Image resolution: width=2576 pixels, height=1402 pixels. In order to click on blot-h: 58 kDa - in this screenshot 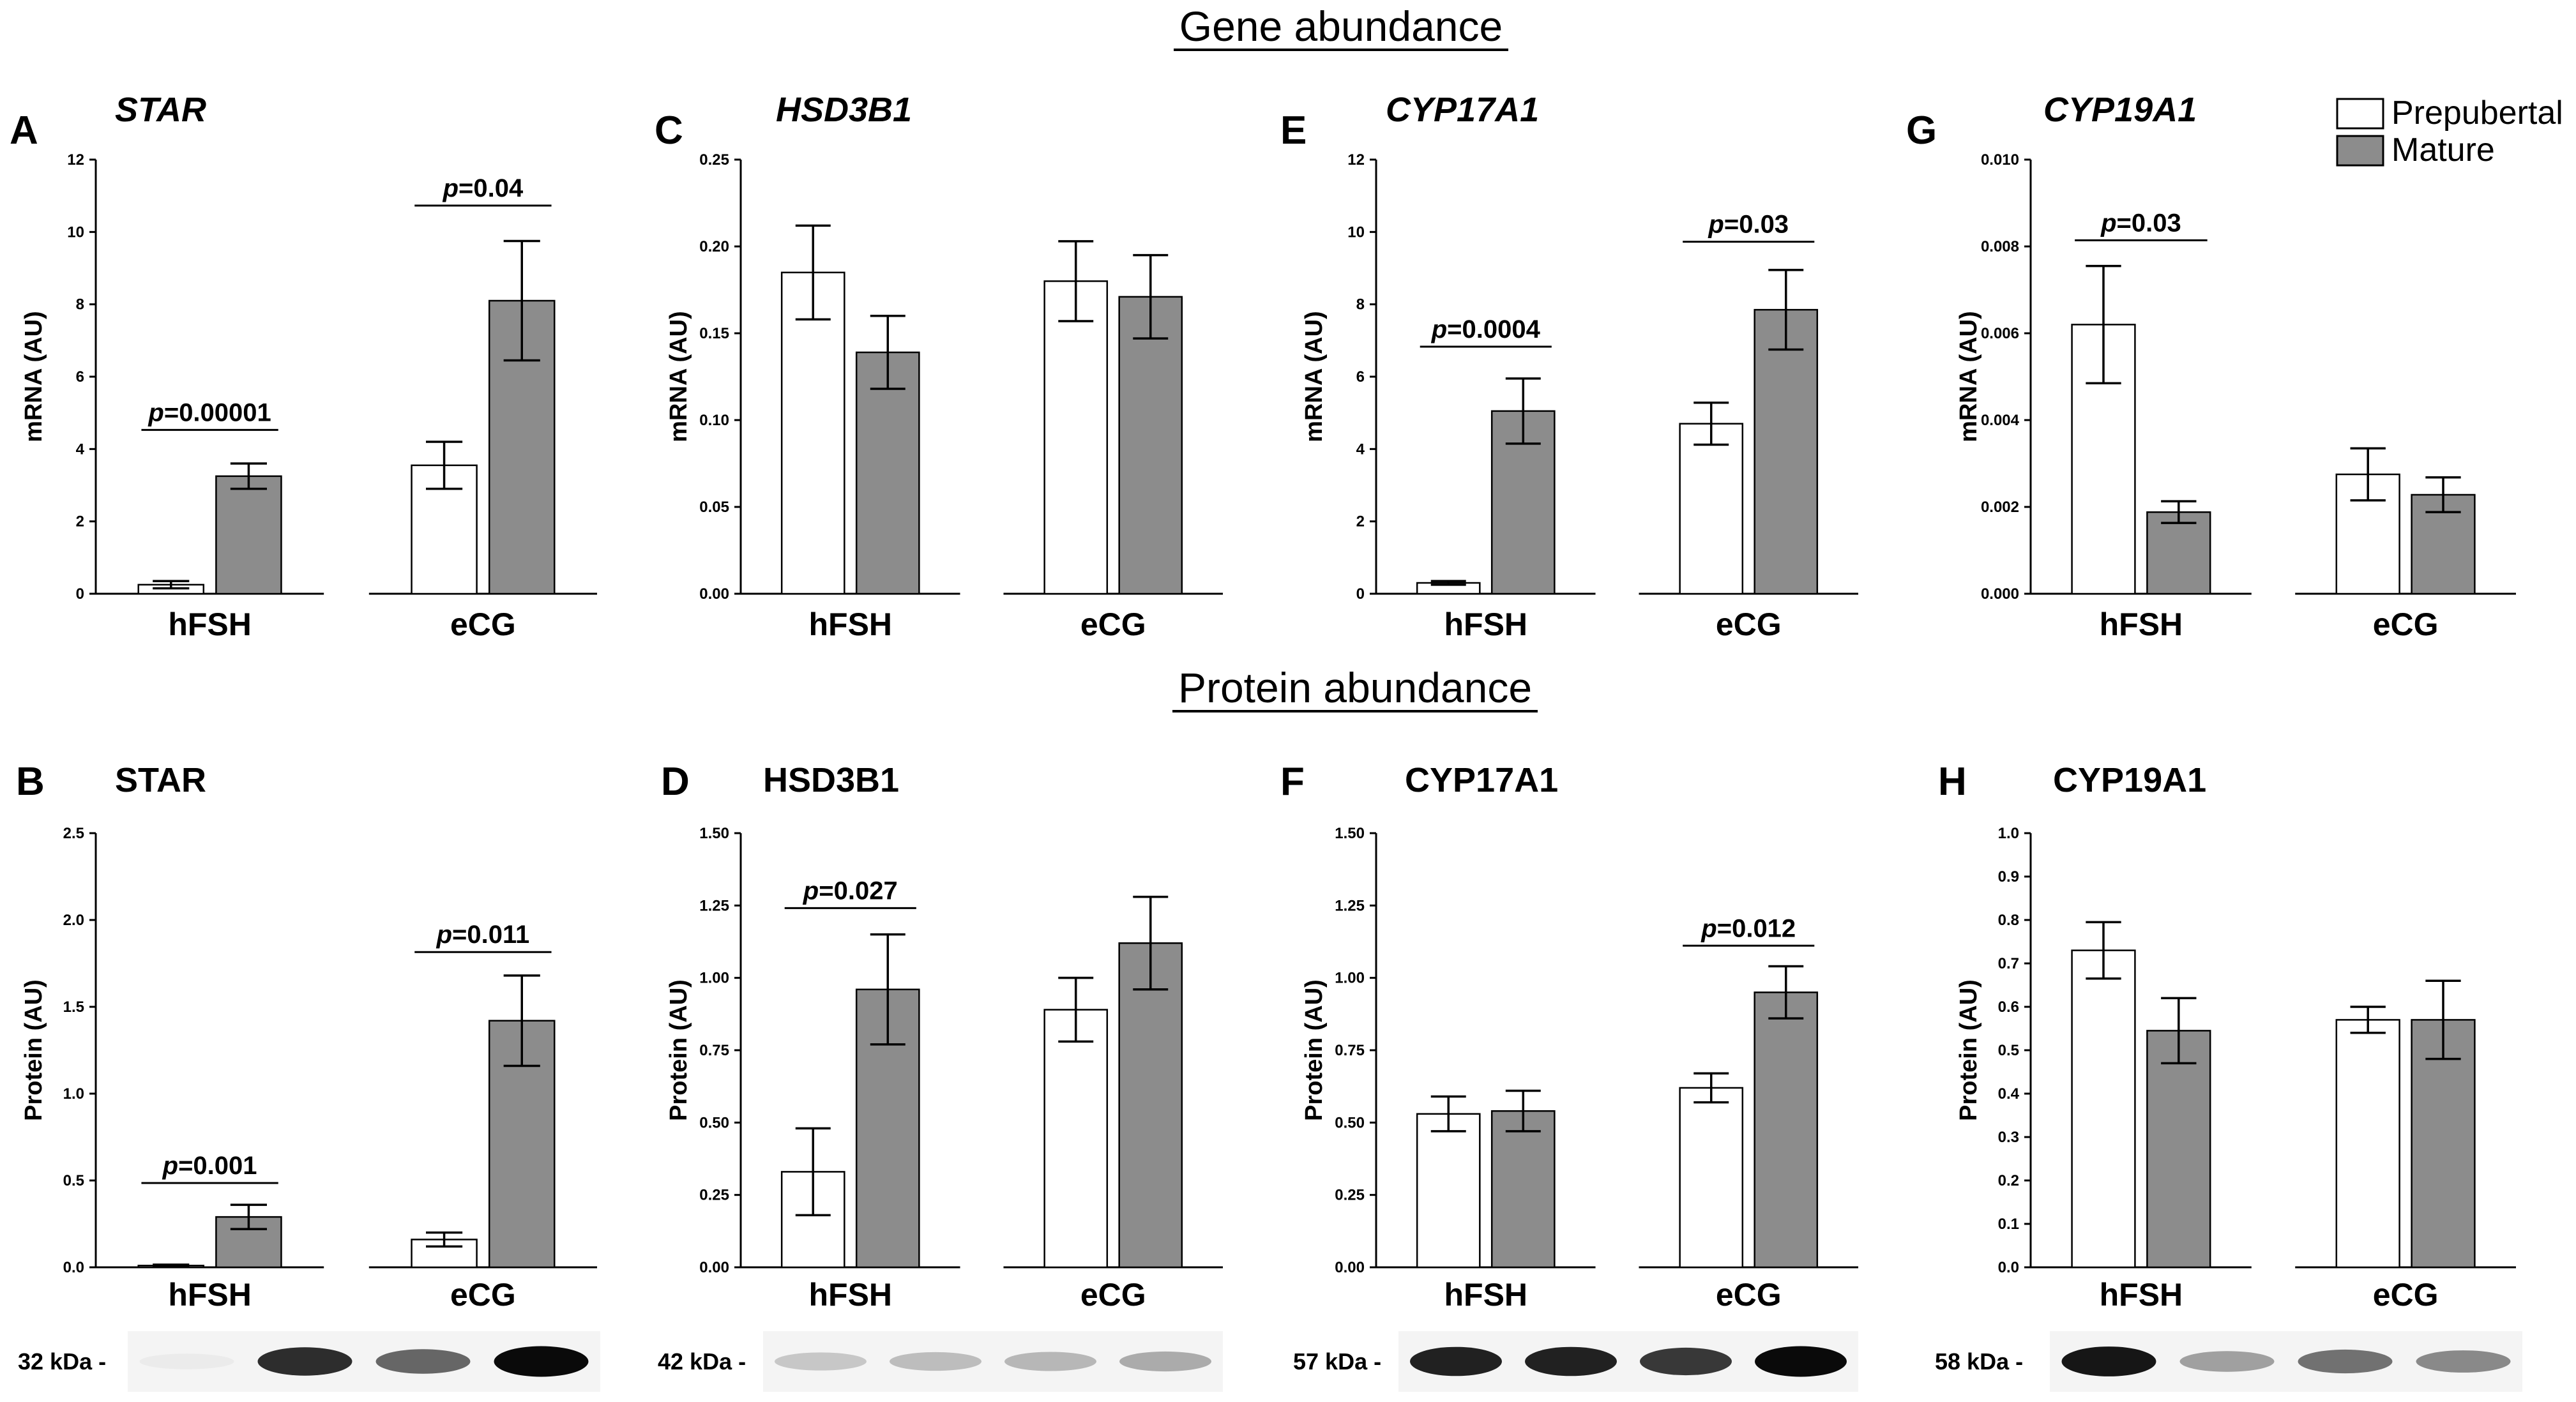, I will do `click(2228, 1361)`.